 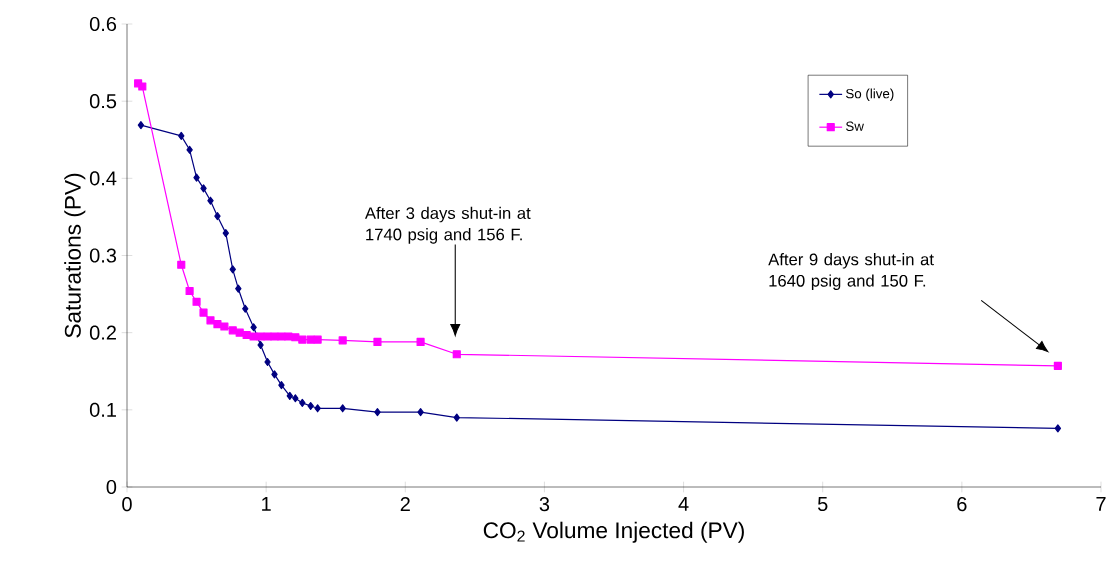 I want to click on x-tick-label: 4, so click(x=683, y=504).